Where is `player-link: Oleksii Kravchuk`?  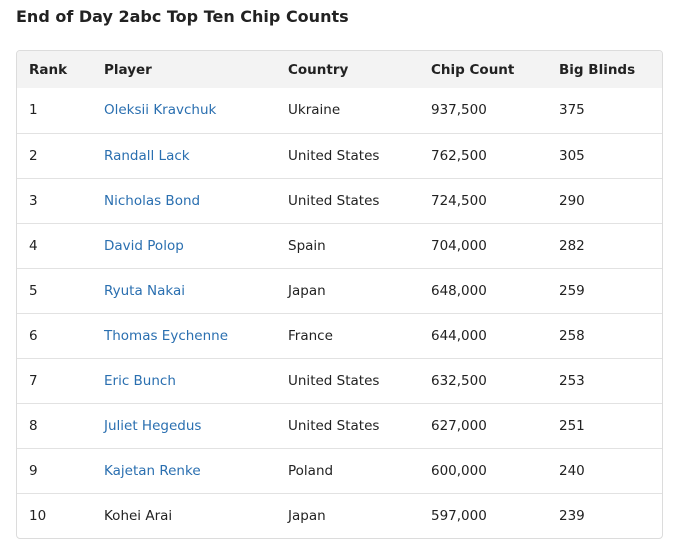 player-link: Oleksii Kravchuk is located at coordinates (160, 110).